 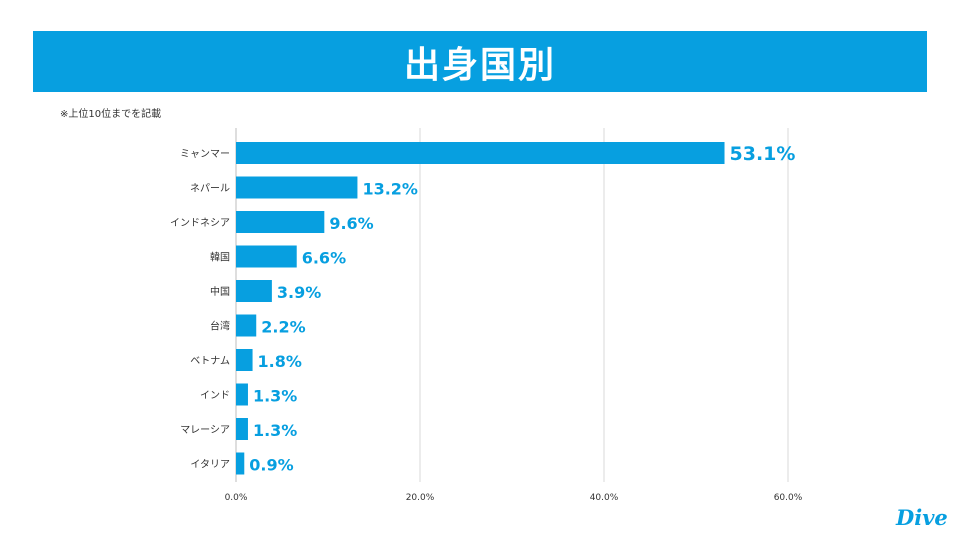 What do you see at coordinates (220, 258) in the screenshot?
I see `category-label: 韓国` at bounding box center [220, 258].